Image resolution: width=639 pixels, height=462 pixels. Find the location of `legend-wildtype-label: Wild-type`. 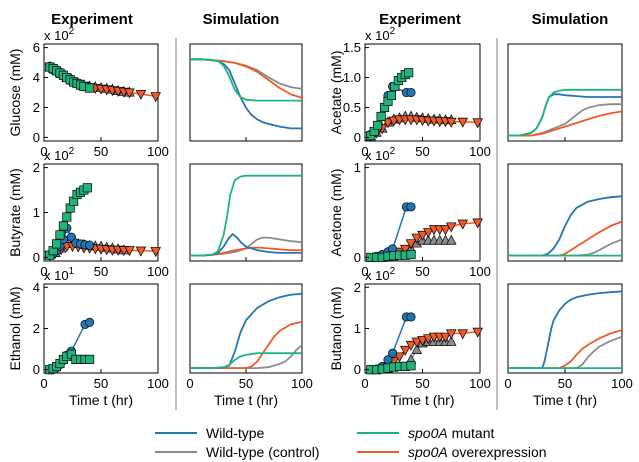

legend-wildtype-label: Wild-type is located at coordinates (235, 433).